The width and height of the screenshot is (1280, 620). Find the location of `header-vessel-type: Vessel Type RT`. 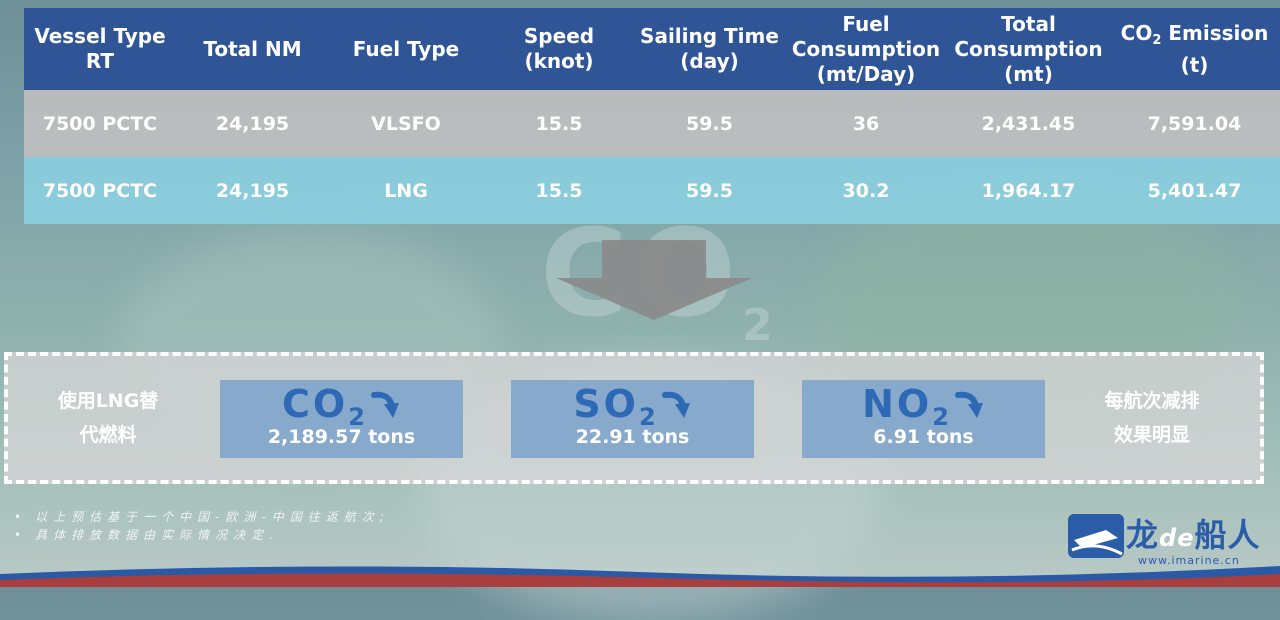

header-vessel-type: Vessel Type RT is located at coordinates (100, 49).